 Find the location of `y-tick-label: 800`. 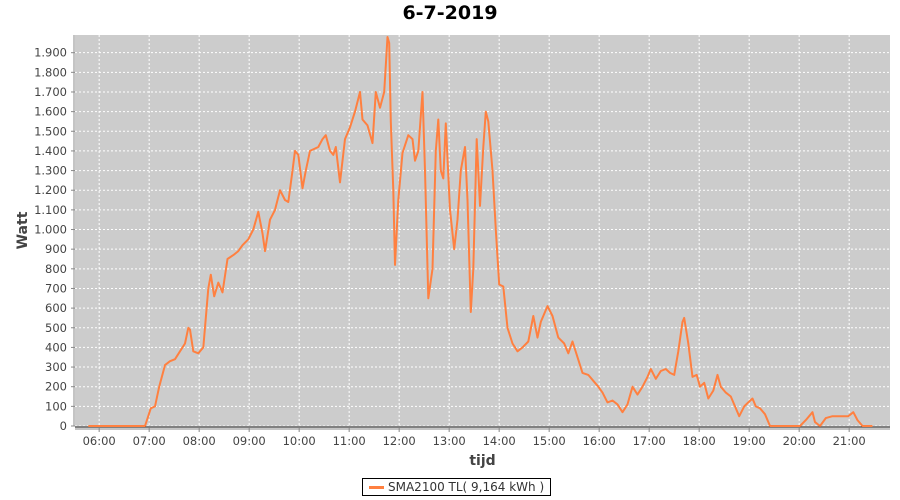

y-tick-label: 800 is located at coordinates (56, 269).